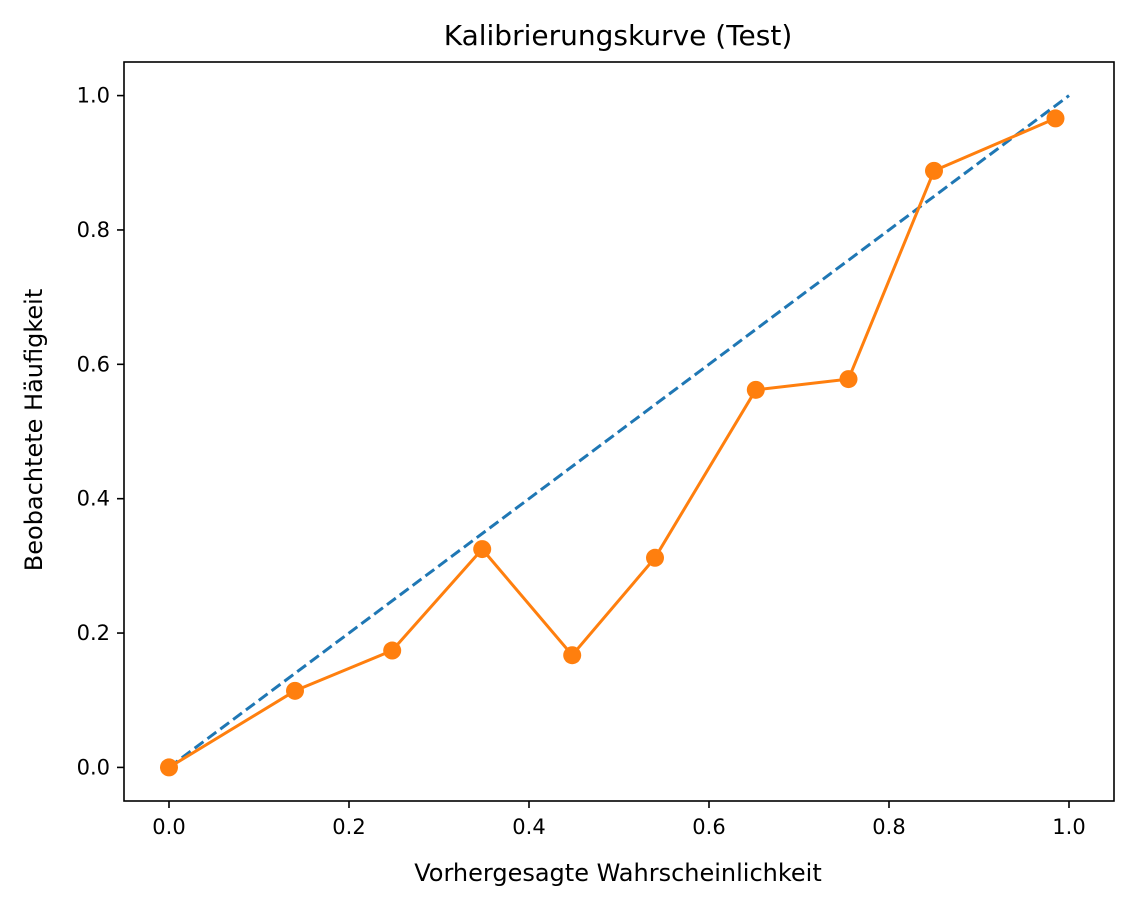 The height and width of the screenshot is (908, 1134). What do you see at coordinates (93, 364) in the screenshot?
I see `y-tick-label: 0.6` at bounding box center [93, 364].